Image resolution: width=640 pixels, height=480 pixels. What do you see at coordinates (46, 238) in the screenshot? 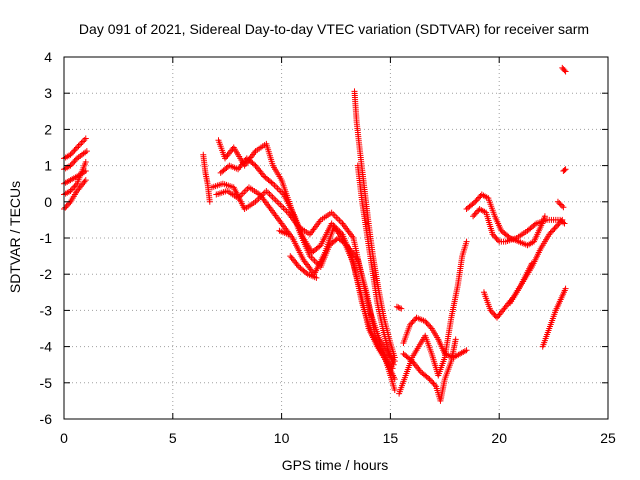
I see `y-tick-label: -1` at bounding box center [46, 238].